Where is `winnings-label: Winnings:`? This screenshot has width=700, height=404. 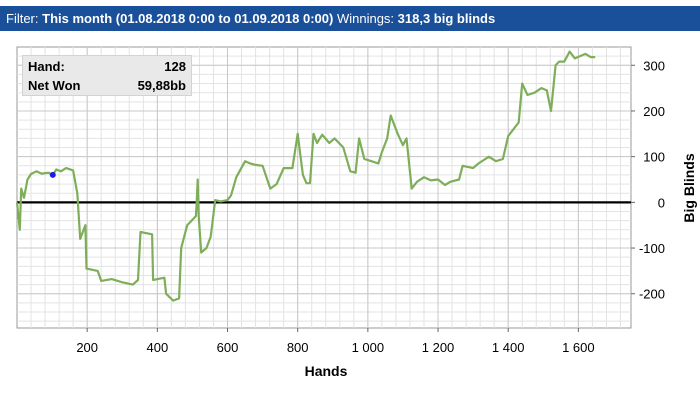 winnings-label: Winnings: is located at coordinates (365, 18).